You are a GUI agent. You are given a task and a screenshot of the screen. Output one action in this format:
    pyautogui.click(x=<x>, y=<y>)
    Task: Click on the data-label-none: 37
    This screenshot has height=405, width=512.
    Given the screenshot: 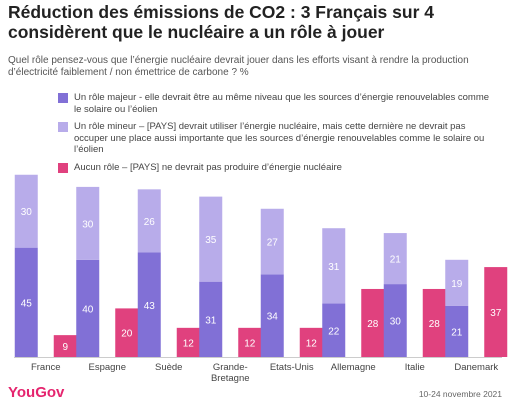 What is the action you would take?
    pyautogui.click(x=496, y=313)
    